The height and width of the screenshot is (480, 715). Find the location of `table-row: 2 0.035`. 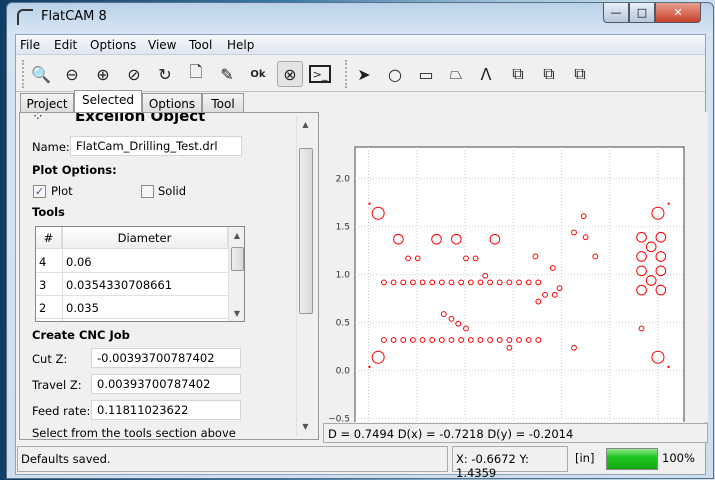

table-row: 2 0.035 is located at coordinates (132, 307).